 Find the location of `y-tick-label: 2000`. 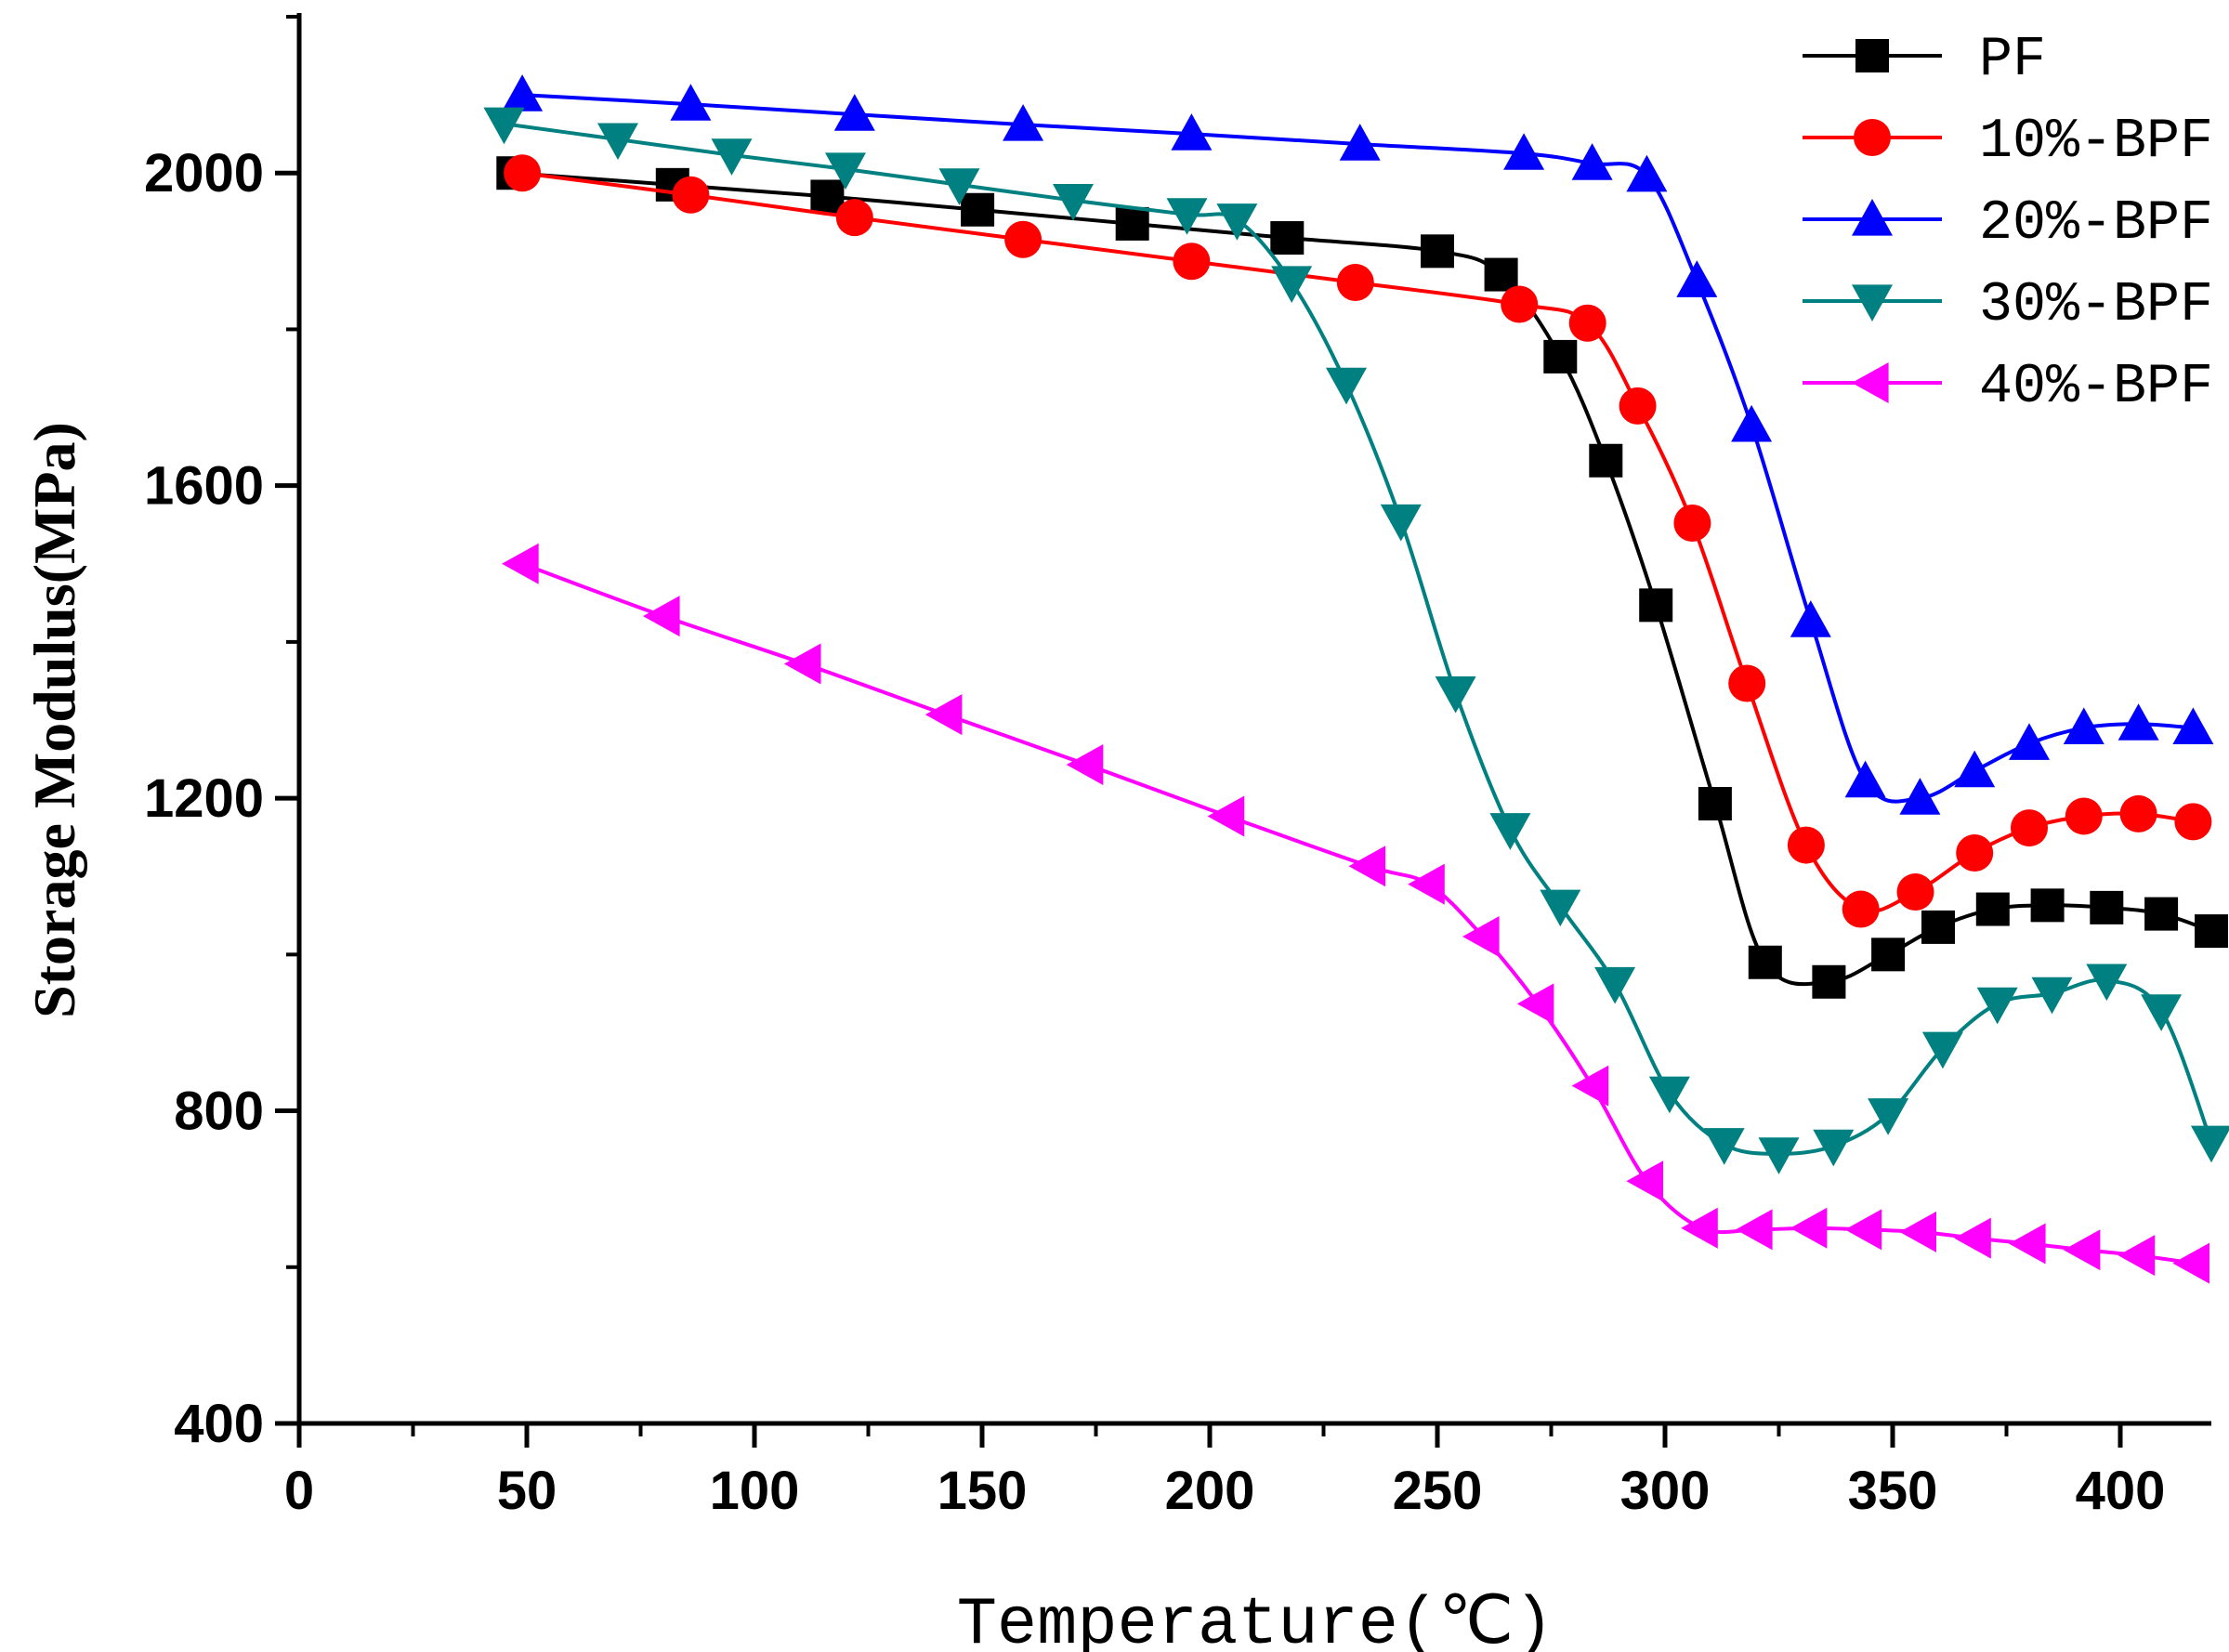

y-tick-label: 2000 is located at coordinates (204, 173).